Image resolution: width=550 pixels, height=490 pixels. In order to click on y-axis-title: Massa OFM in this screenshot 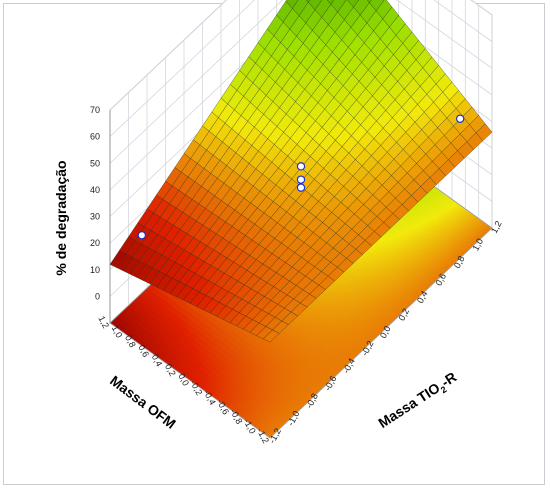, I will do `click(143, 402)`.